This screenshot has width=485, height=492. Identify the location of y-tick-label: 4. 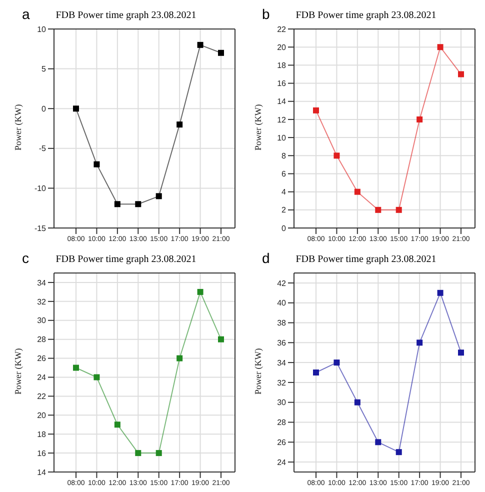
(284, 192).